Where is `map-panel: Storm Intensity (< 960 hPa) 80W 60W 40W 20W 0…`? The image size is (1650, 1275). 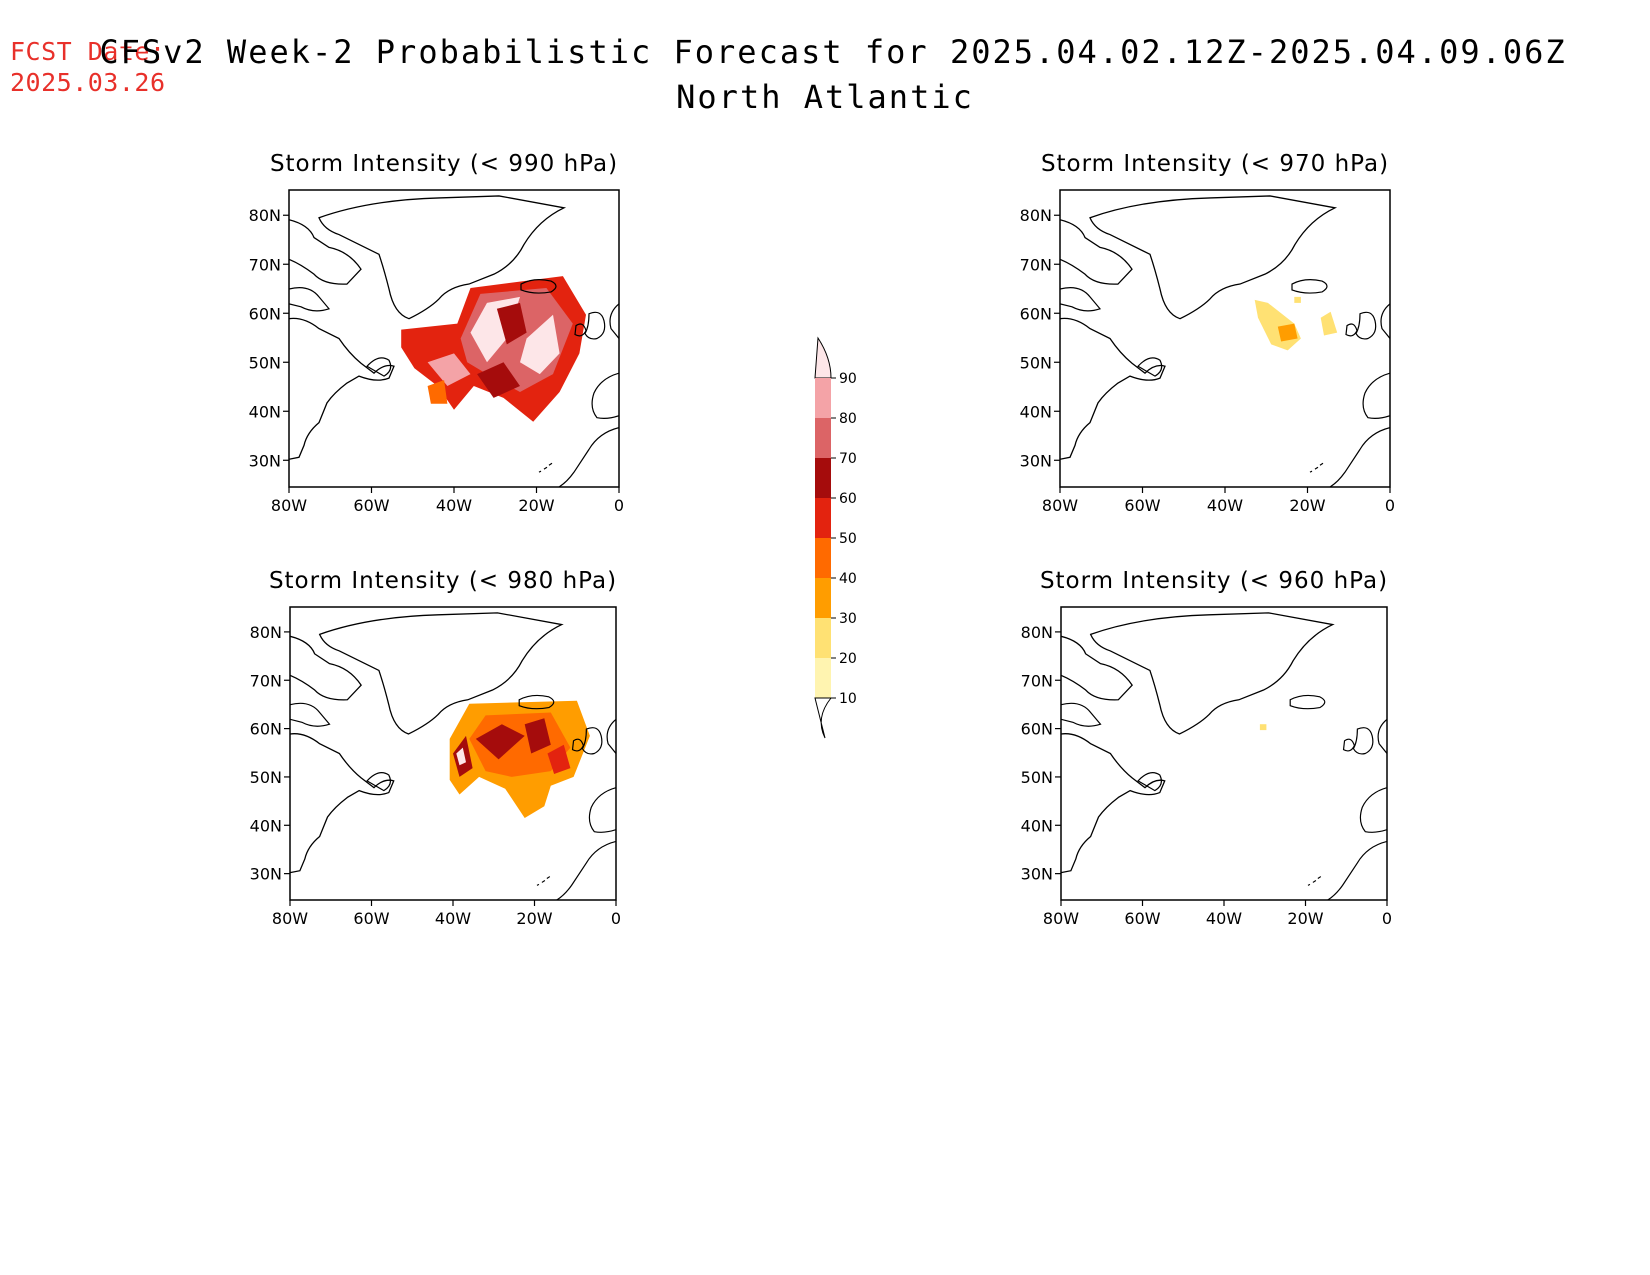 map-panel: Storm Intensity (< 960 hPa) 80W 60W 40W 20W 0… is located at coordinates (1206, 748).